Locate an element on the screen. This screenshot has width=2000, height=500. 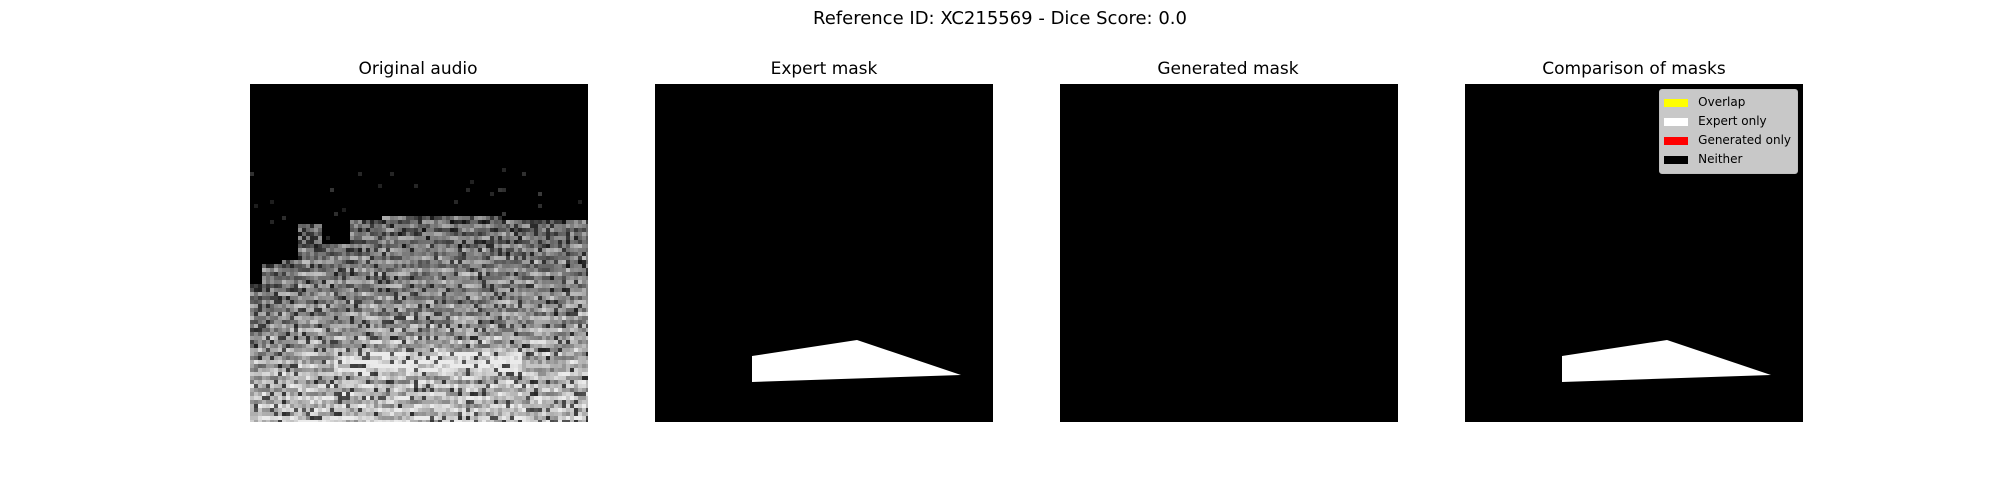
expert-only-region is located at coordinates (1666, 361).